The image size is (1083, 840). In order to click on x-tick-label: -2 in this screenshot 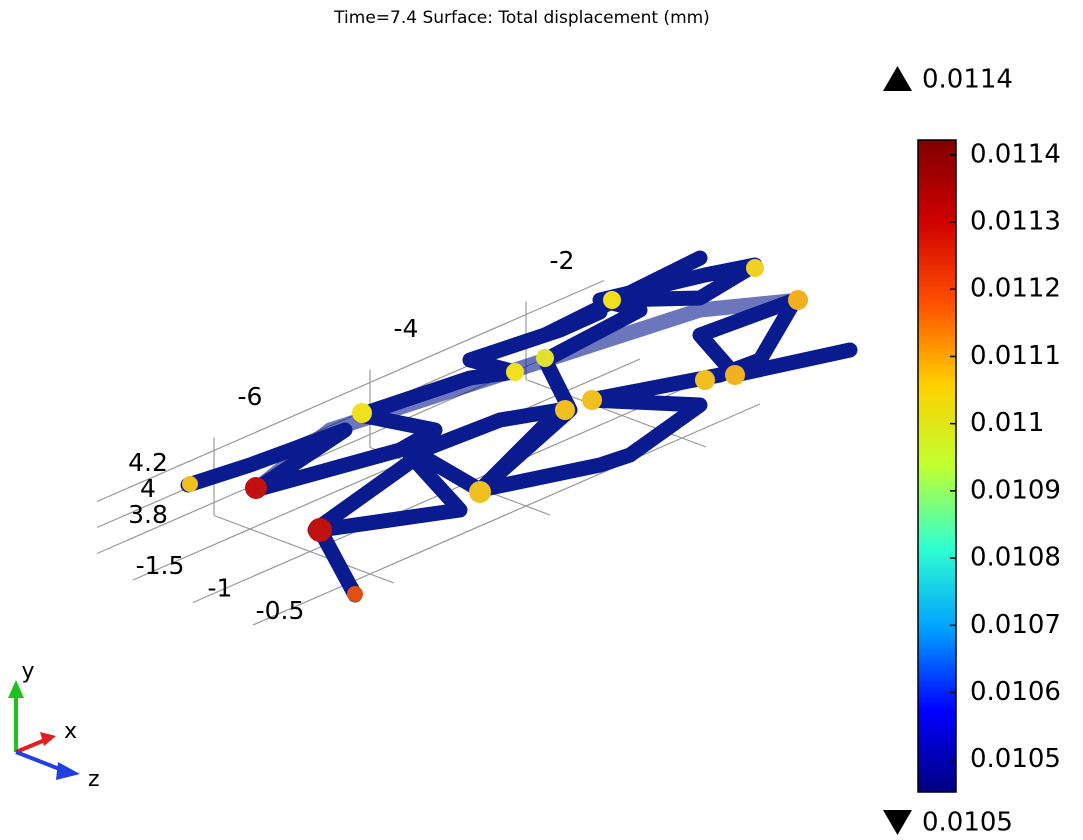, I will do `click(562, 260)`.